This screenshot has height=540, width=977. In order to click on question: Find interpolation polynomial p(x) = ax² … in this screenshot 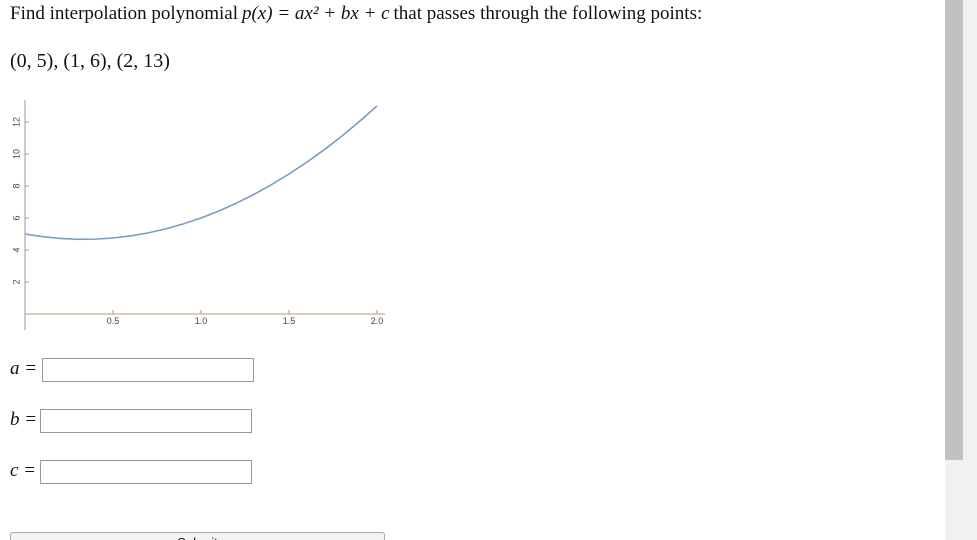, I will do `click(356, 14)`.